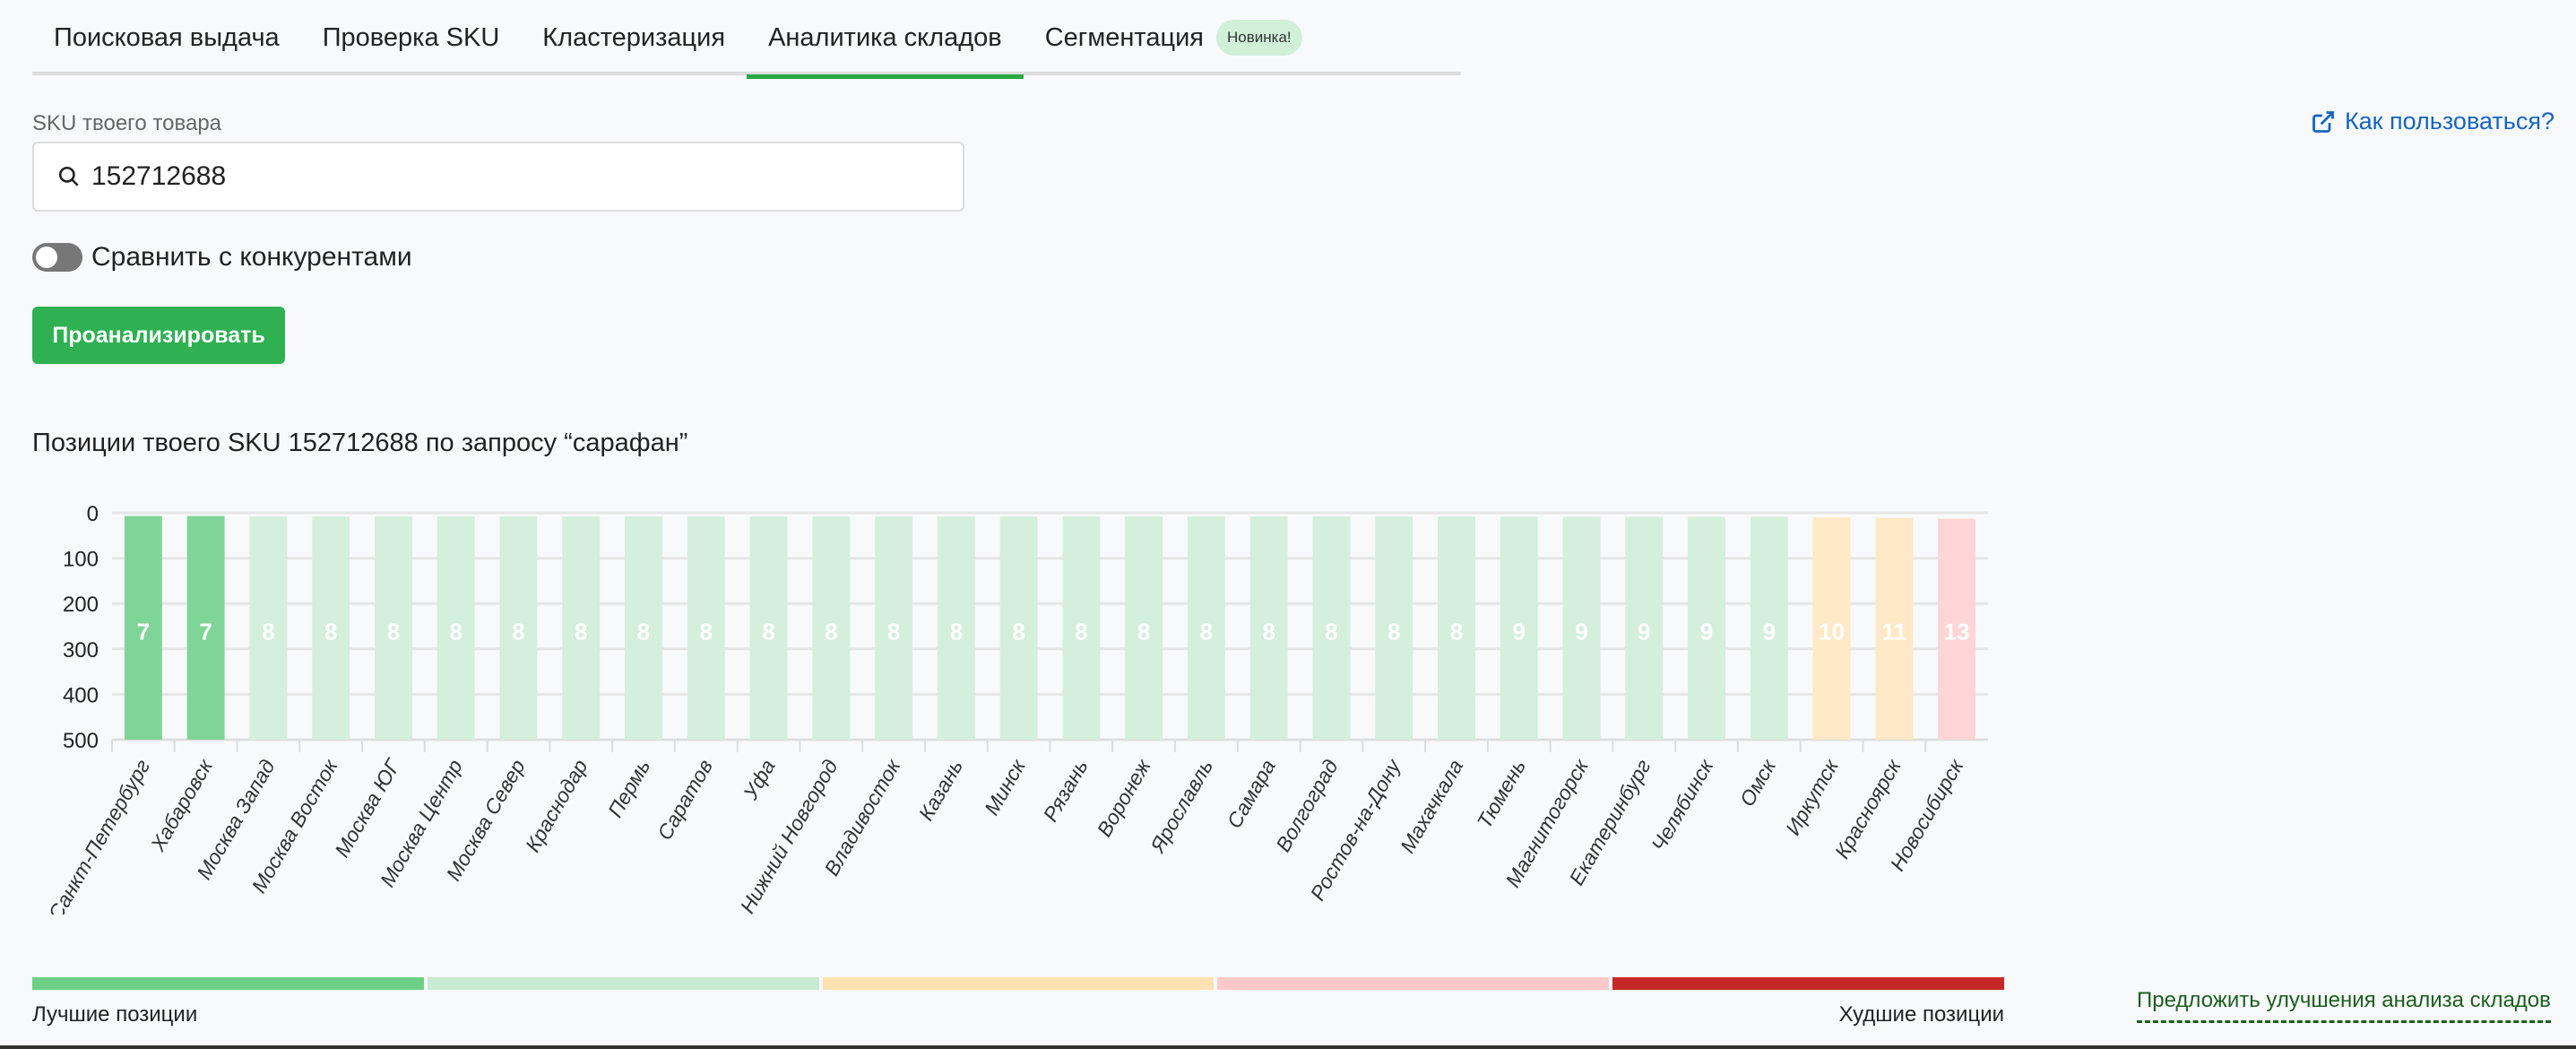  What do you see at coordinates (81, 605) in the screenshot?
I see `y-tick-label: 200` at bounding box center [81, 605].